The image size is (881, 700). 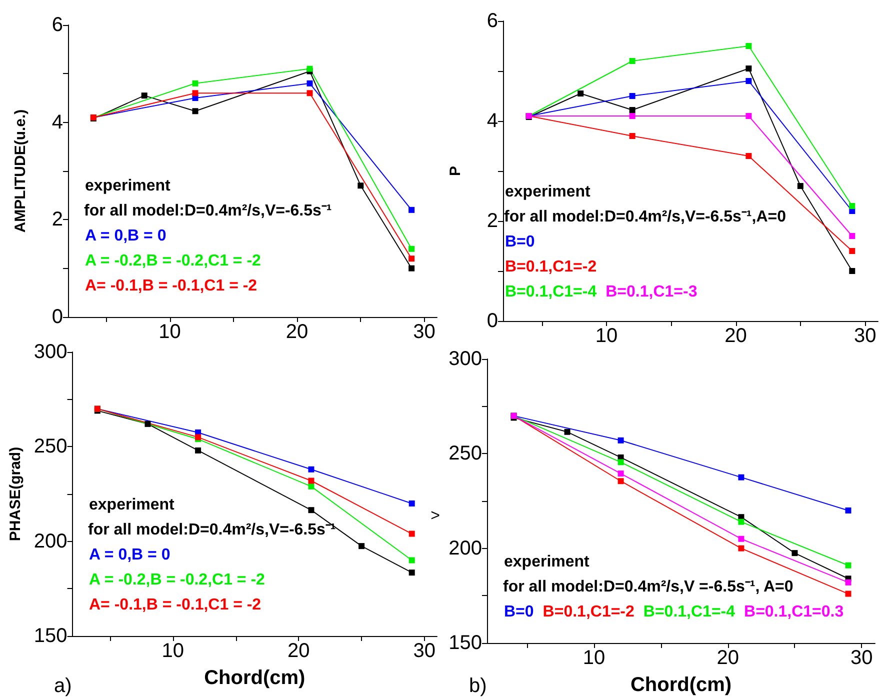 What do you see at coordinates (648, 587) in the screenshot?
I see `annotation: for all model:D=0.4m²/s,V =-6.5s⁻¹, A=0` at bounding box center [648, 587].